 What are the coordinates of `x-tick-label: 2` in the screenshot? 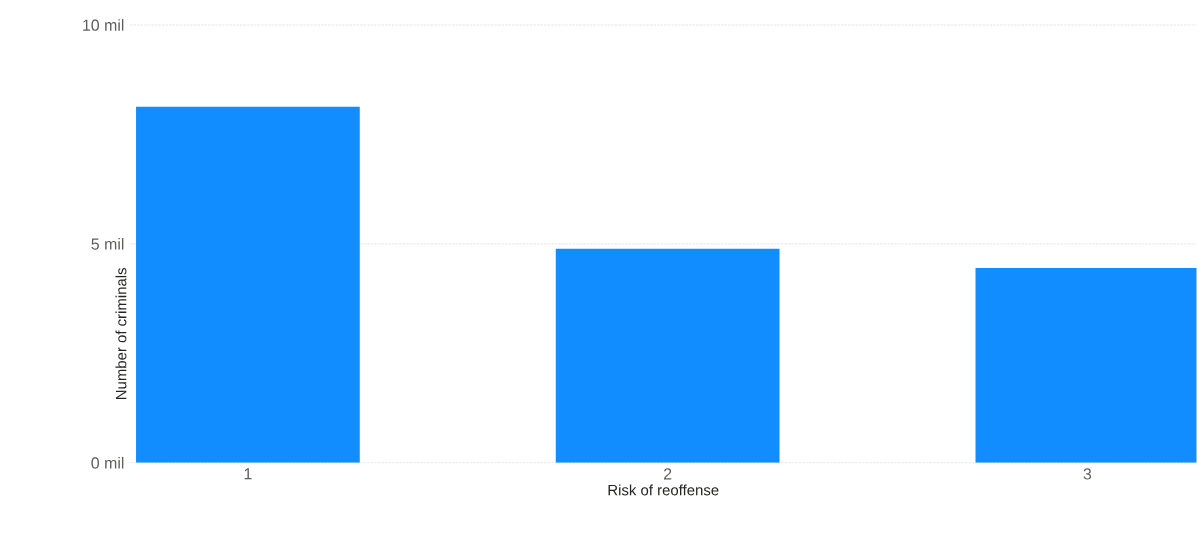 It's located at (668, 474).